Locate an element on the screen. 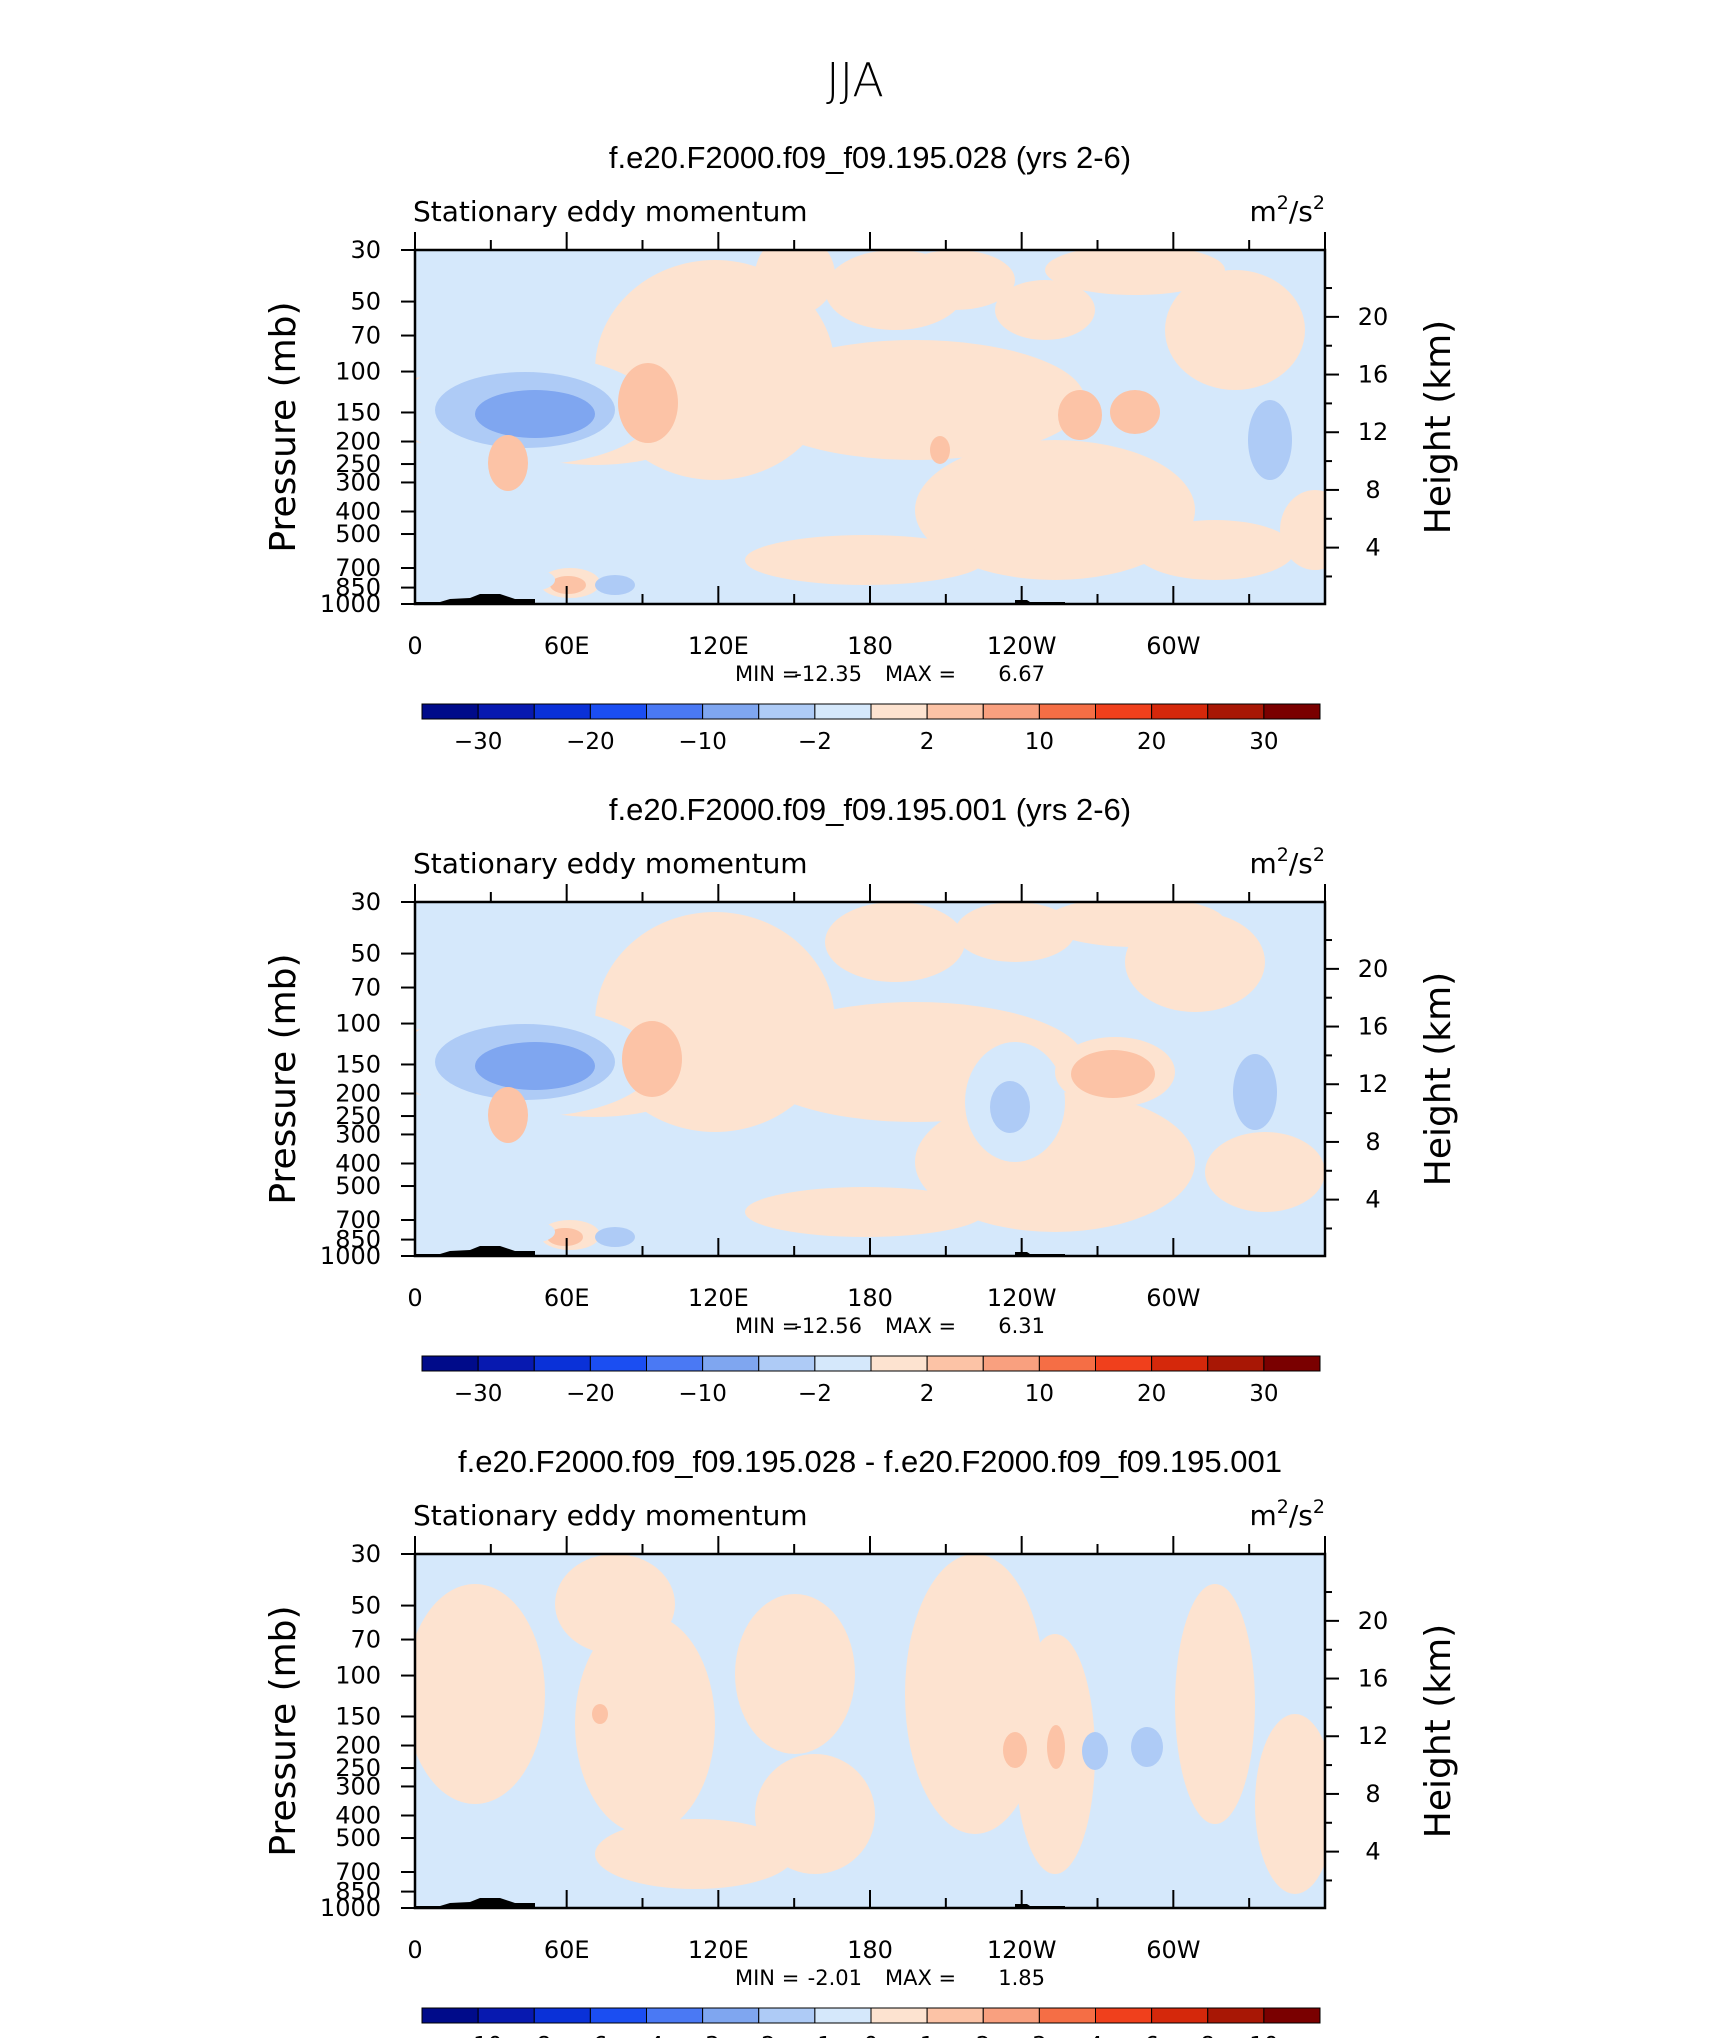 The image size is (1710, 2038). y-tick-label: 250 is located at coordinates (358, 1116).